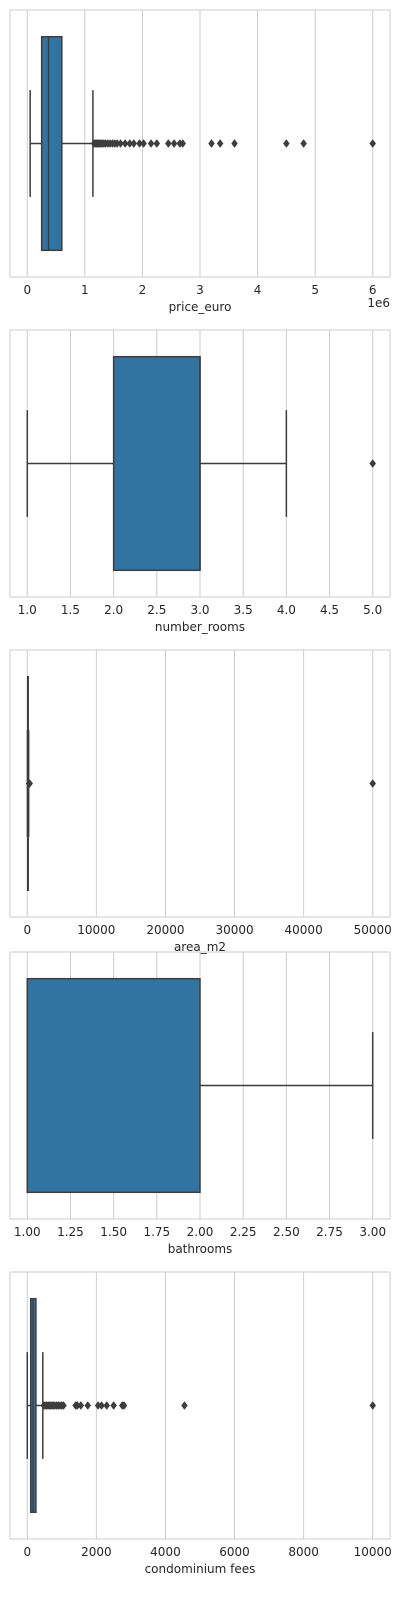 The image size is (409, 1607). What do you see at coordinates (200, 290) in the screenshot?
I see `tick-label: 3` at bounding box center [200, 290].